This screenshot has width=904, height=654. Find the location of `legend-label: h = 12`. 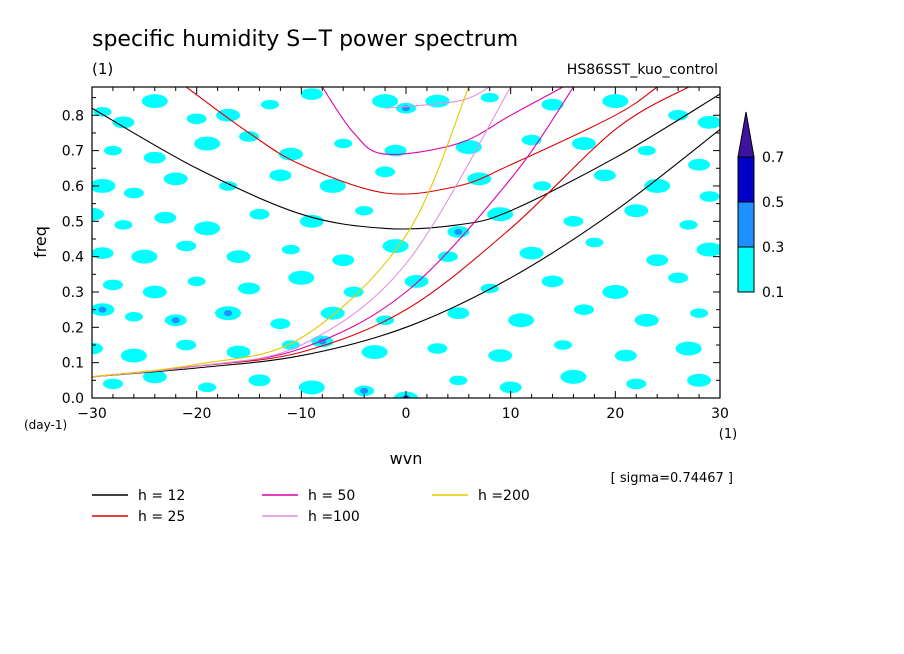

legend-label: h = 12 is located at coordinates (161, 496).